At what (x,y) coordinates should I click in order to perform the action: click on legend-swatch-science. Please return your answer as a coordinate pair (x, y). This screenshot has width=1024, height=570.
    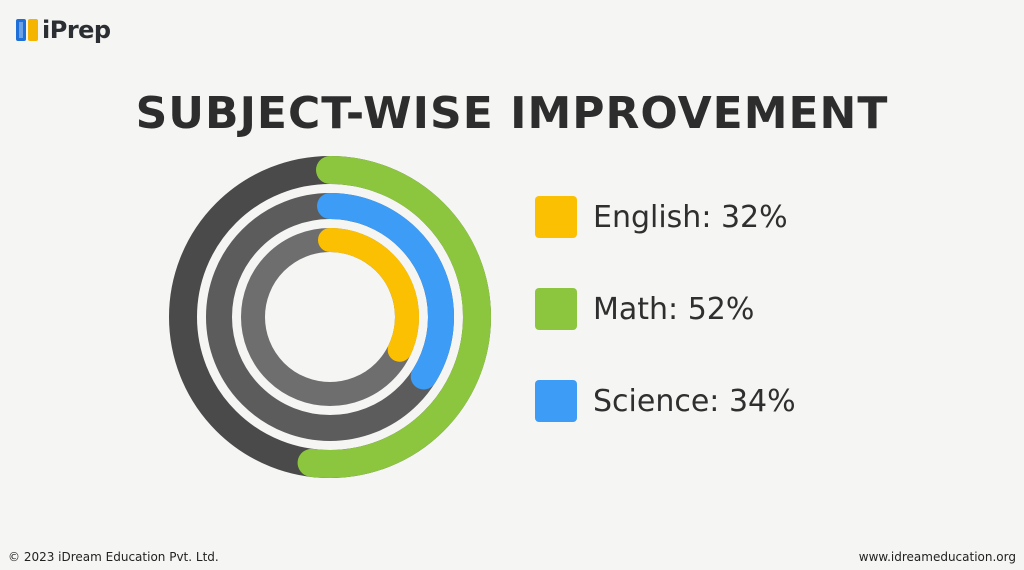
    Looking at the image, I should click on (556, 401).